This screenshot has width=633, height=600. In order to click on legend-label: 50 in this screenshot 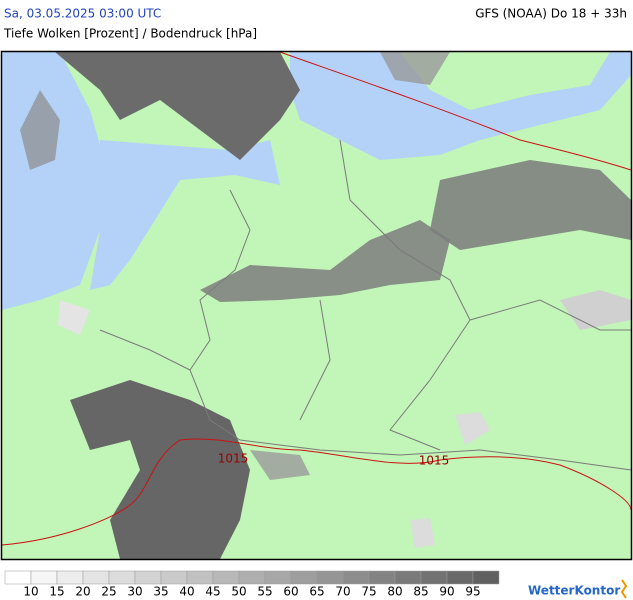, I will do `click(238, 592)`.